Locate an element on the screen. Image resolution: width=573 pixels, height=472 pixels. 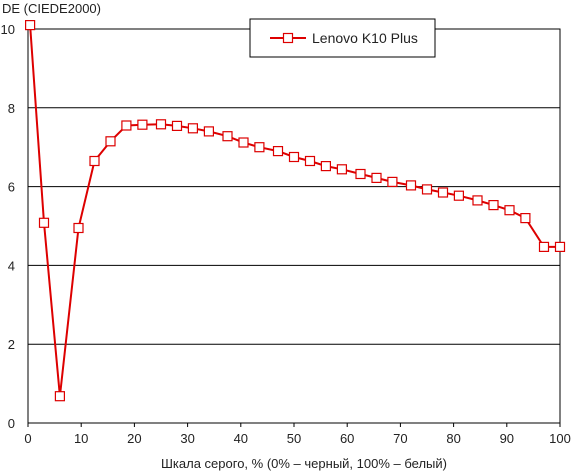
x-tick-label: 60 is located at coordinates (347, 438).